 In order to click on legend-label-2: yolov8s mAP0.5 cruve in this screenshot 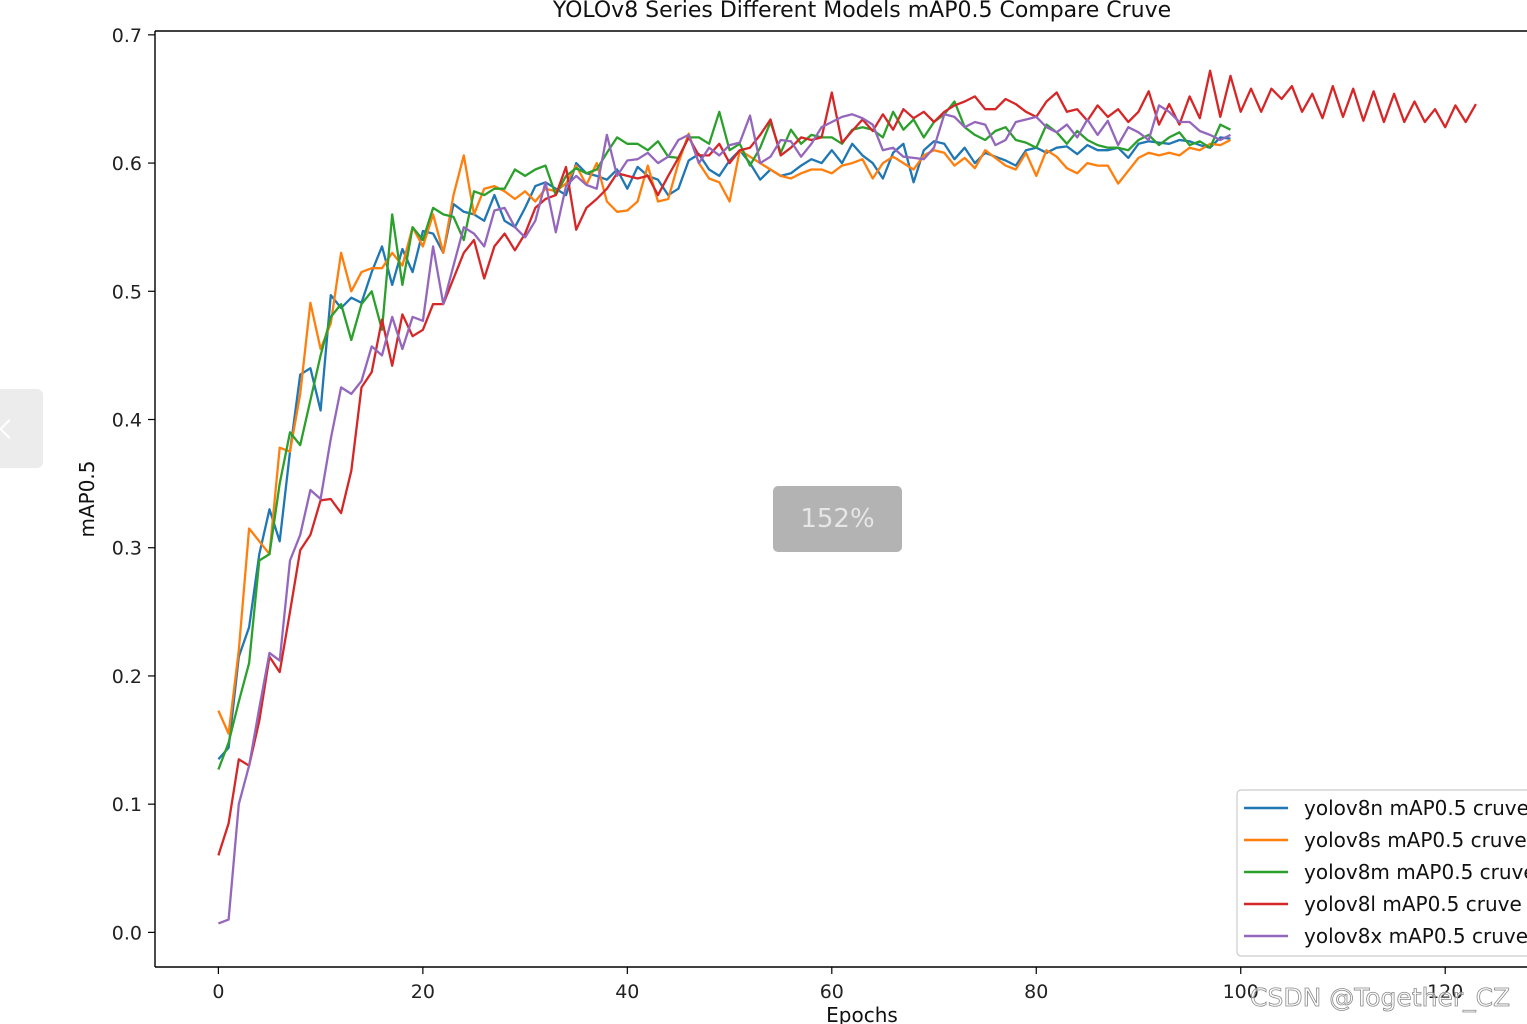, I will do `click(1415, 840)`.